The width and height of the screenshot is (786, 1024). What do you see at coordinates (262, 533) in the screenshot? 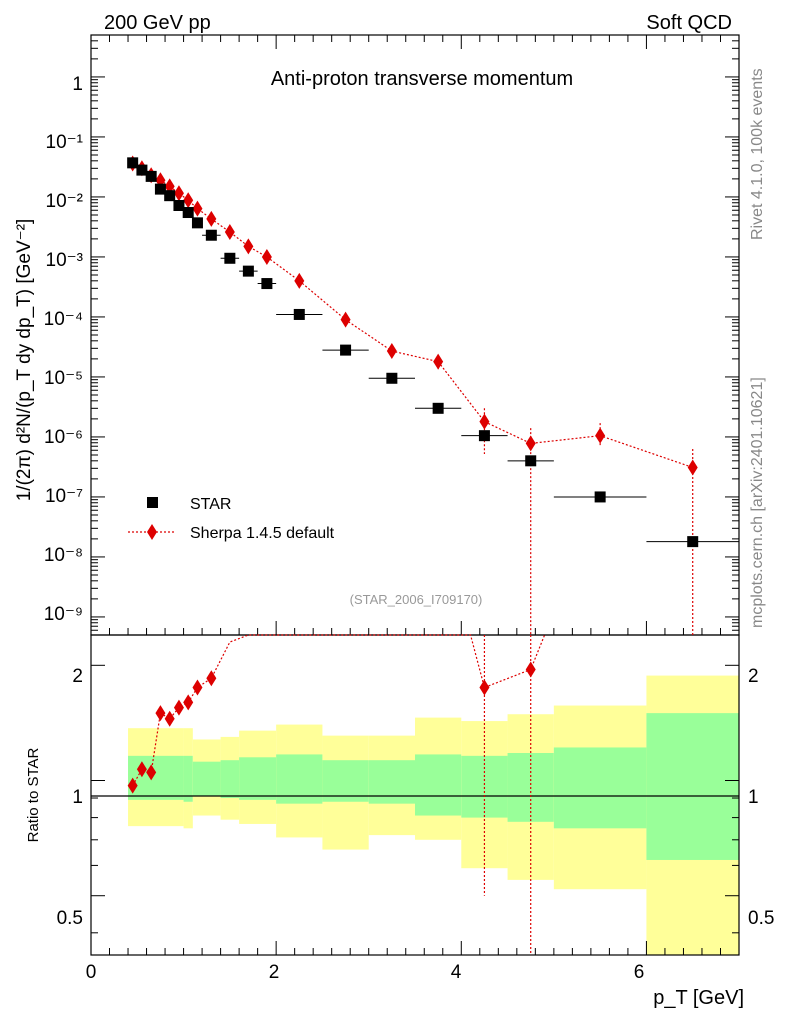
I see `legend-label-sherpa: Sherpa 1.4.5 default` at bounding box center [262, 533].